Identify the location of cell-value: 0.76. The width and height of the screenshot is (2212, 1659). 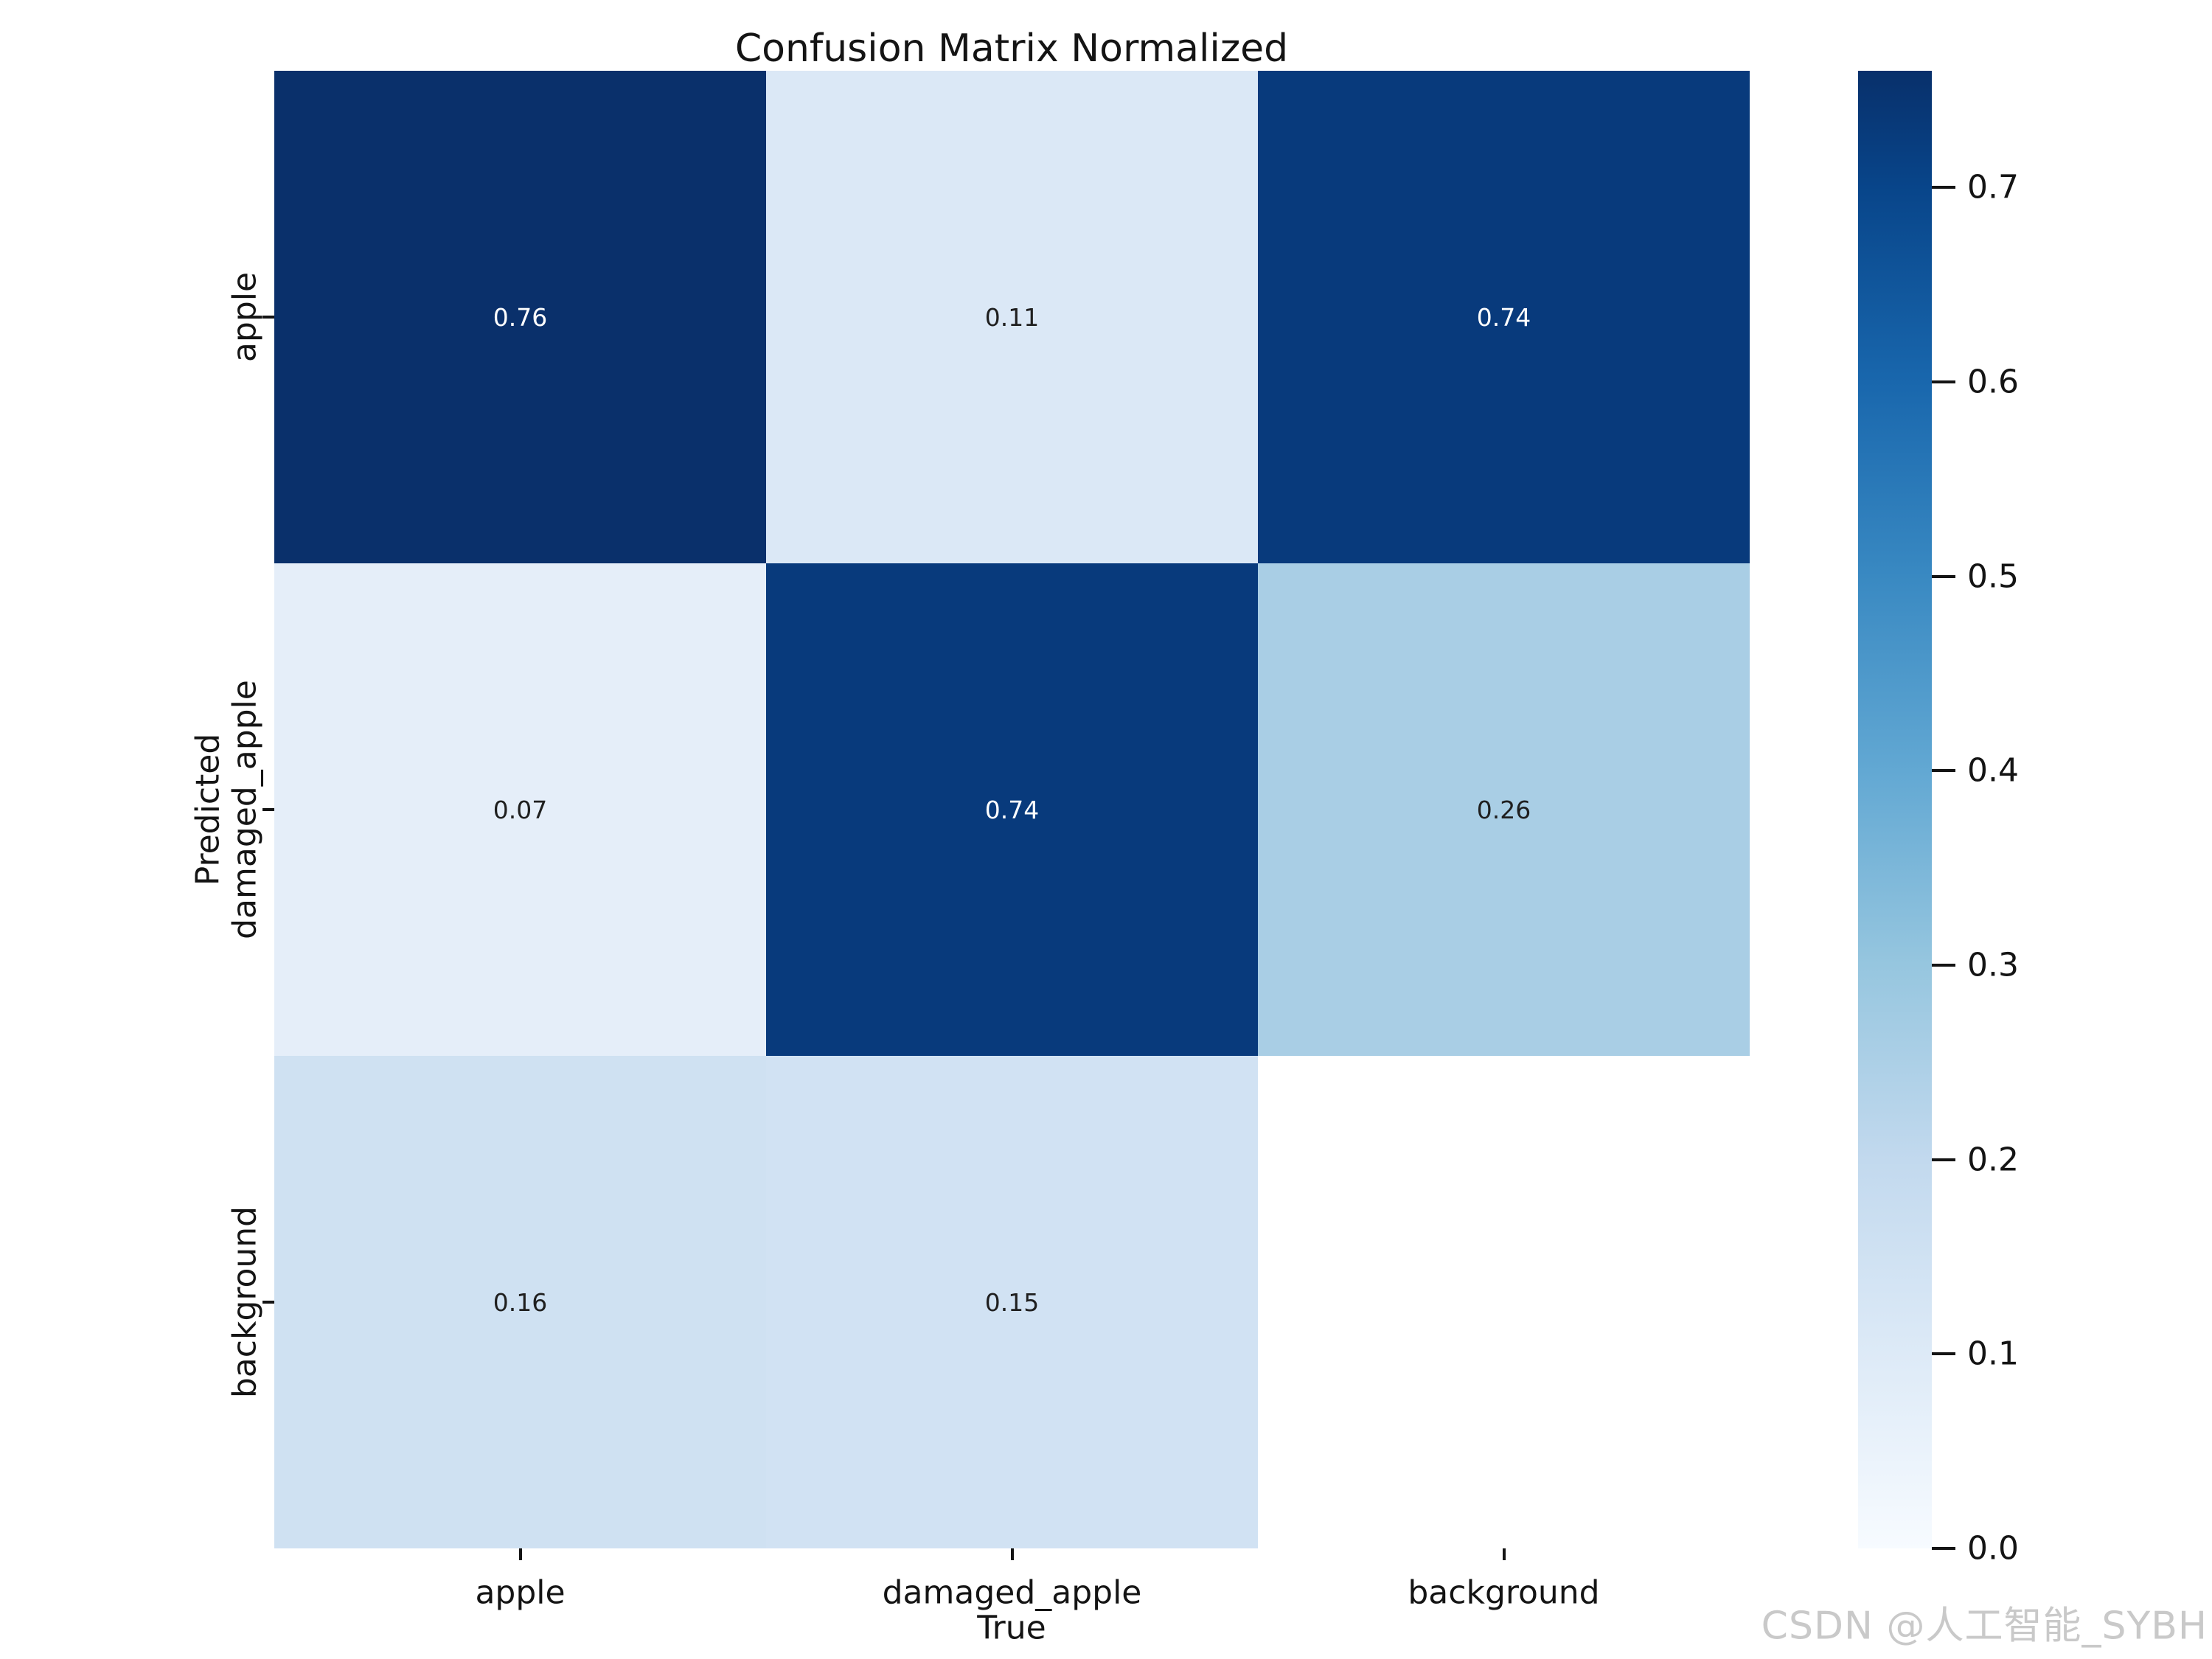
(520, 317).